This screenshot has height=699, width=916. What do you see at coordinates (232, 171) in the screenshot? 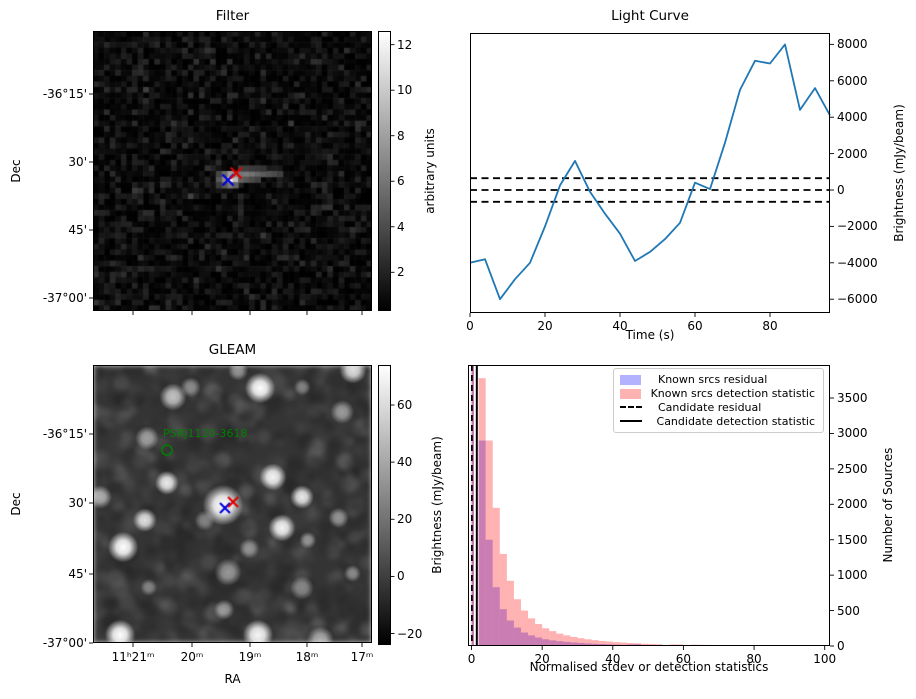
I see `filter-image` at bounding box center [232, 171].